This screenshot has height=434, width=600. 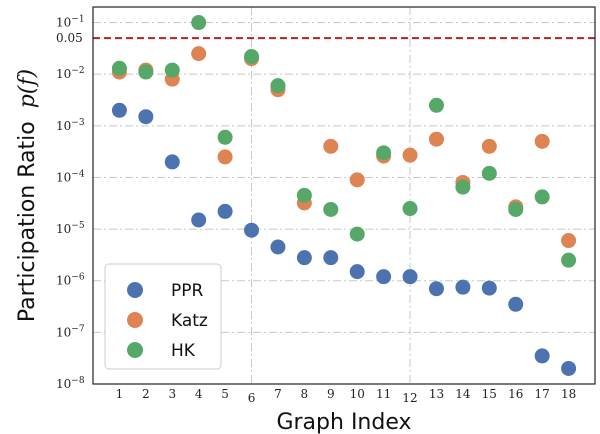 What do you see at coordinates (343, 422) in the screenshot?
I see `x-axis-title: Graph Index` at bounding box center [343, 422].